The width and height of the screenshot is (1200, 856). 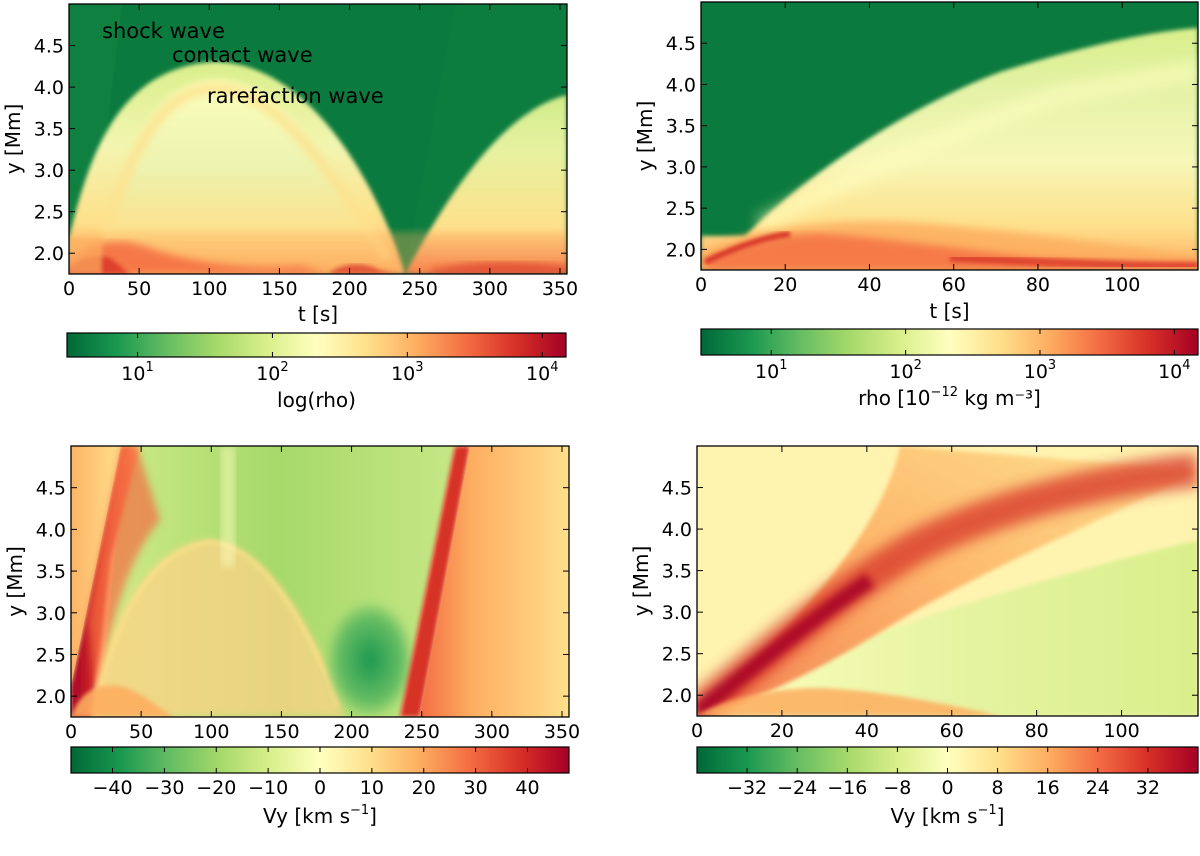 I want to click on colorbar-tick-label: −32, so click(x=747, y=788).